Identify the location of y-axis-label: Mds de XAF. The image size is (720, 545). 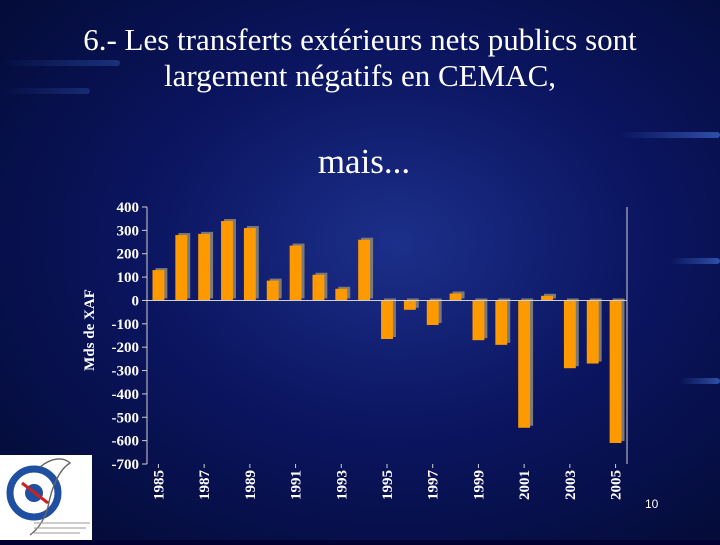
(90, 330).